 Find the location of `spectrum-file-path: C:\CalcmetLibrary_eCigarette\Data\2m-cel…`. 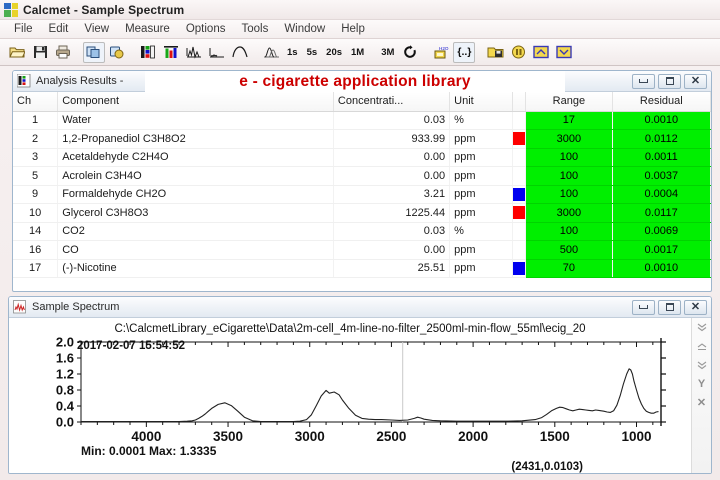

spectrum-file-path: C:\CalcmetLibrary_eCigarette\Data\2m-cel… is located at coordinates (350, 329).